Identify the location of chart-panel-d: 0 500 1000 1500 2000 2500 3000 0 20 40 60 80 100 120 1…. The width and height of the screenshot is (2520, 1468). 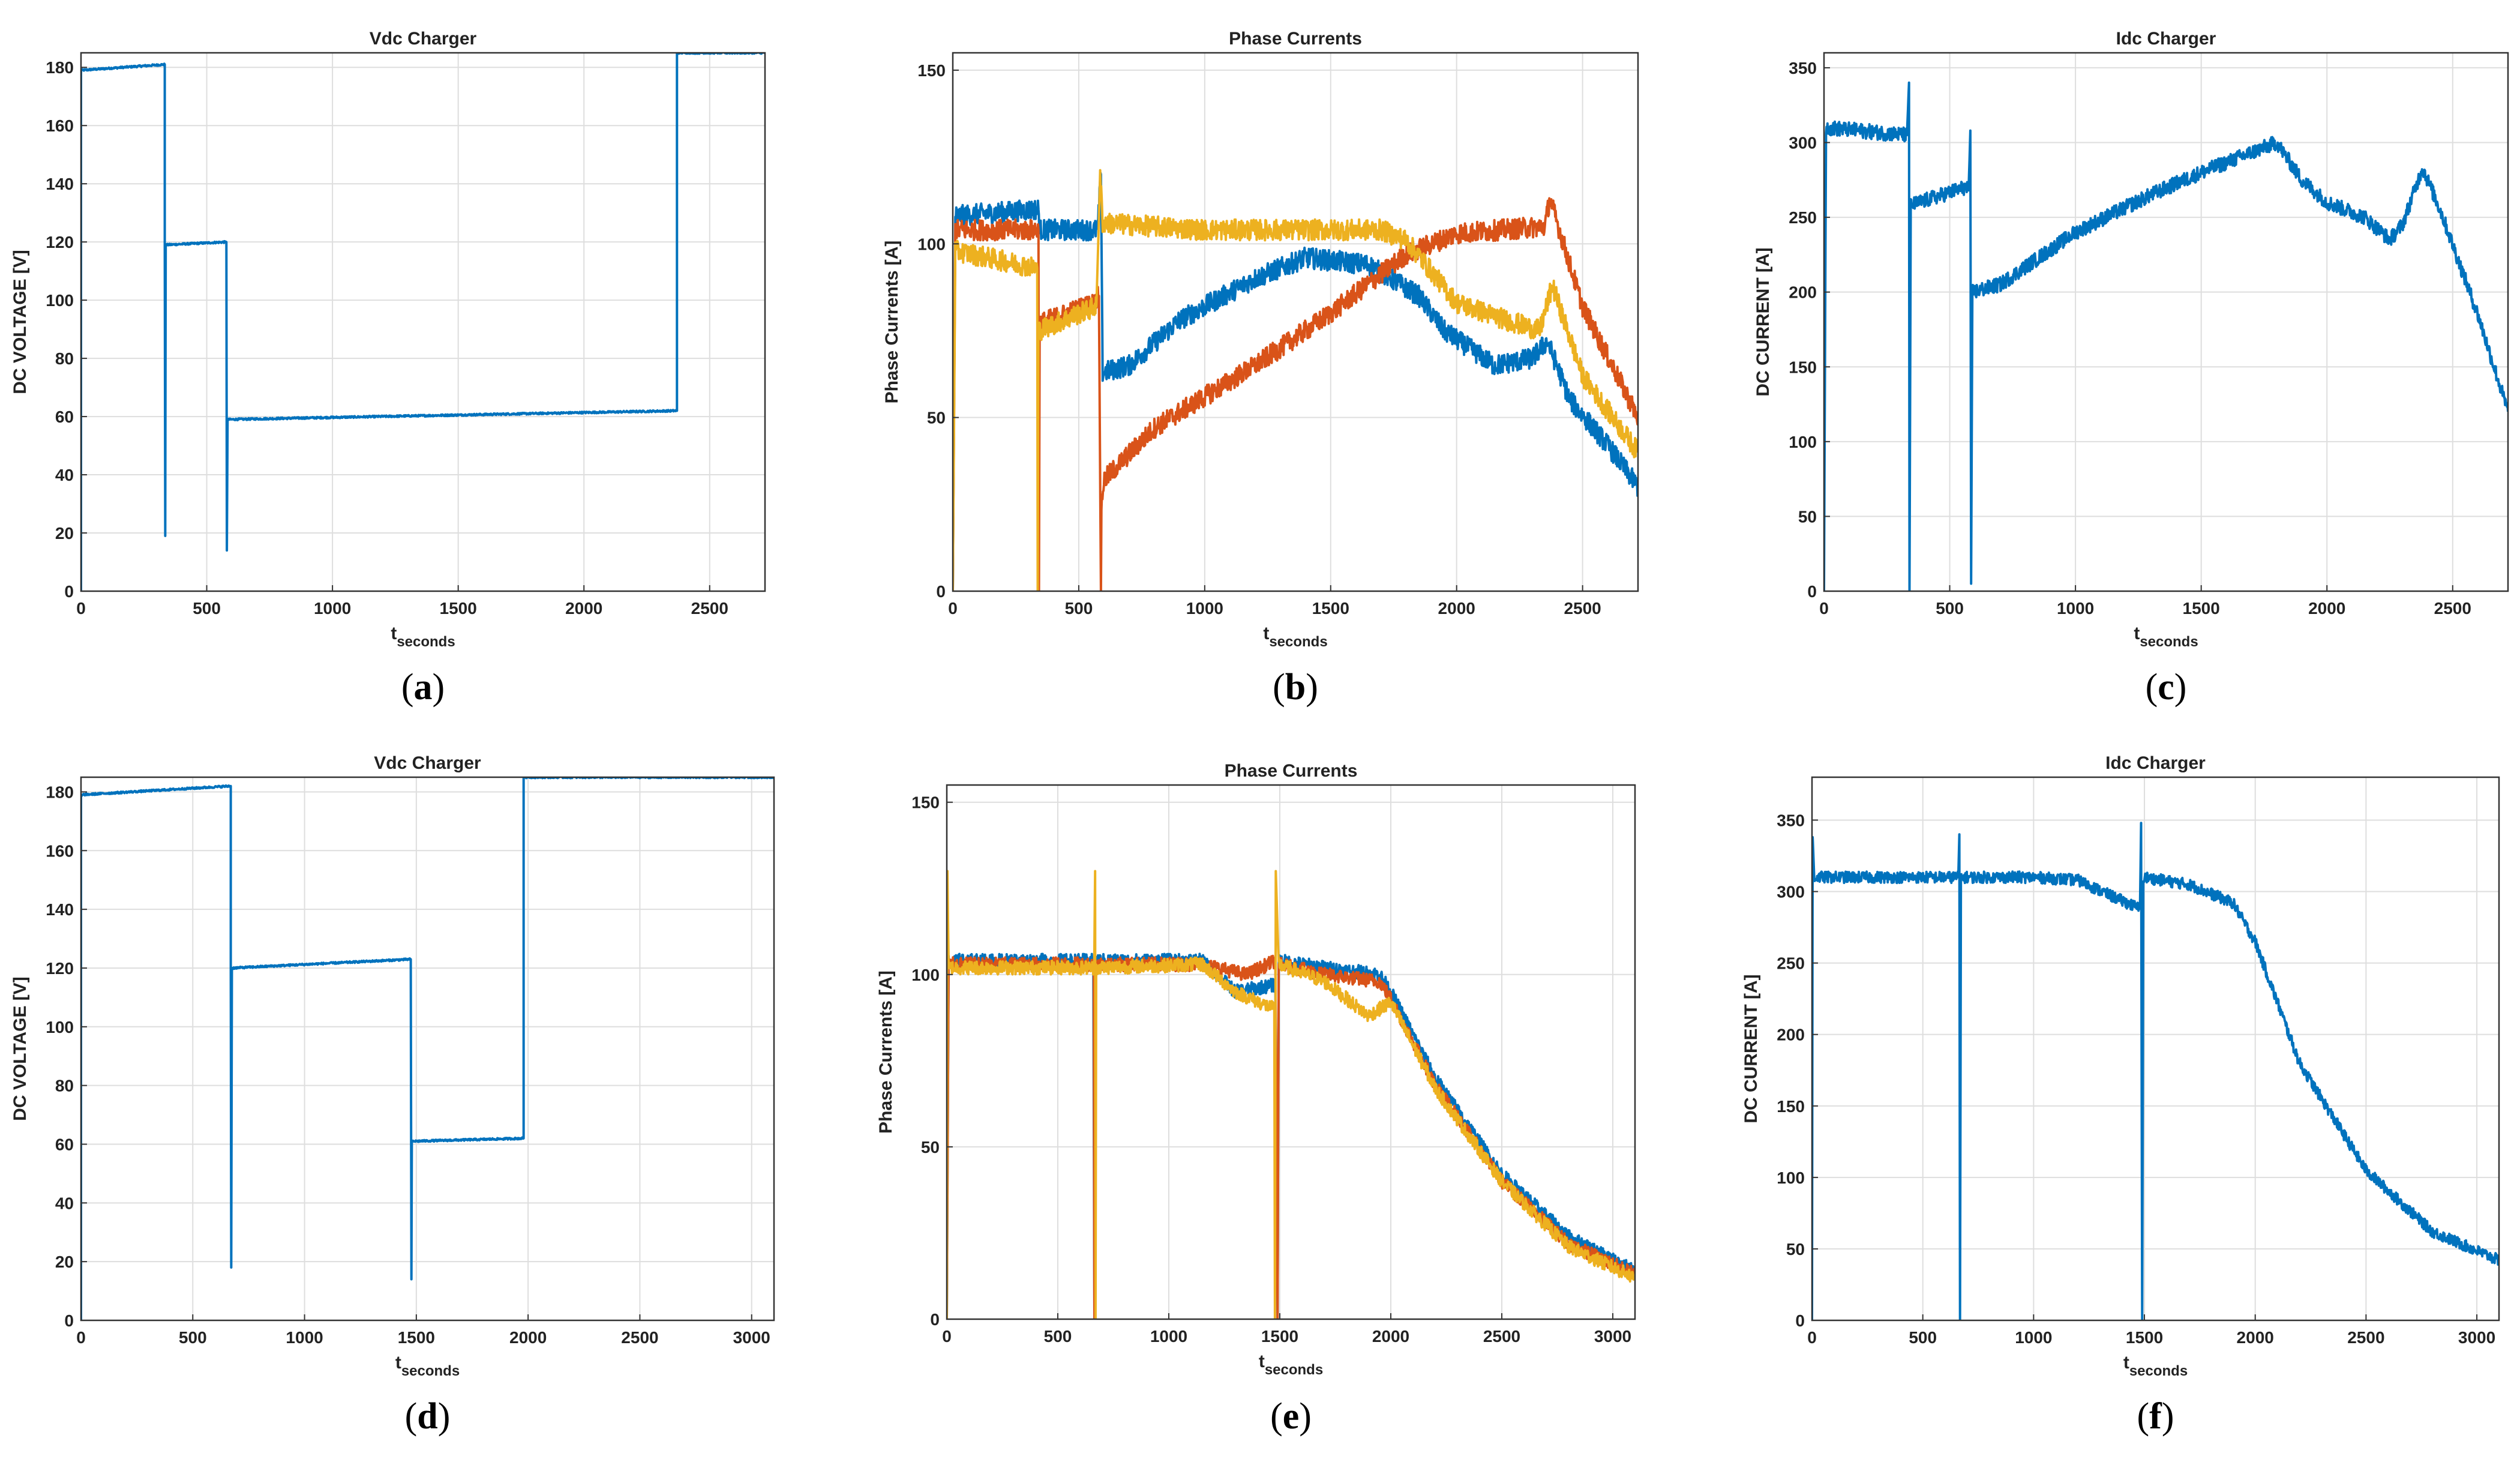
(393, 1095).